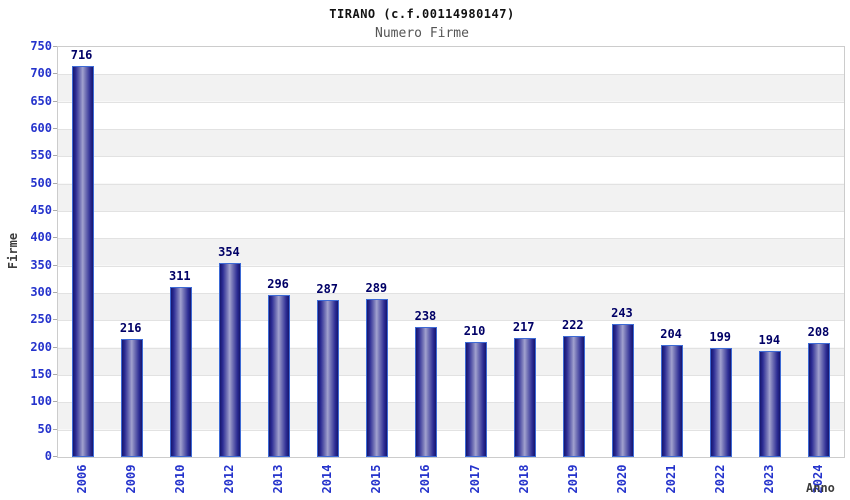 This screenshot has width=850, height=500. I want to click on bar-value-label: 216, so click(130, 327).